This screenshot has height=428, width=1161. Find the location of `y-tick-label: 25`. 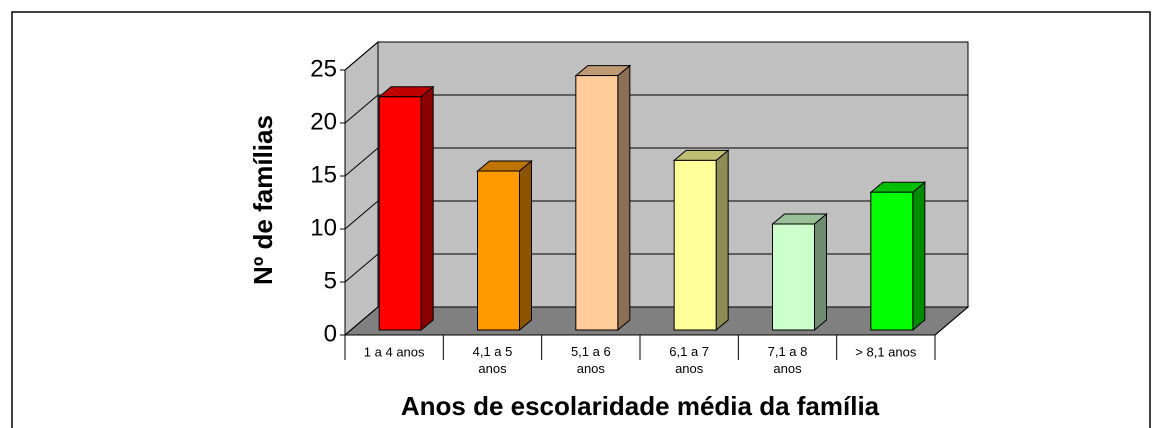

y-tick-label: 25 is located at coordinates (323, 68).